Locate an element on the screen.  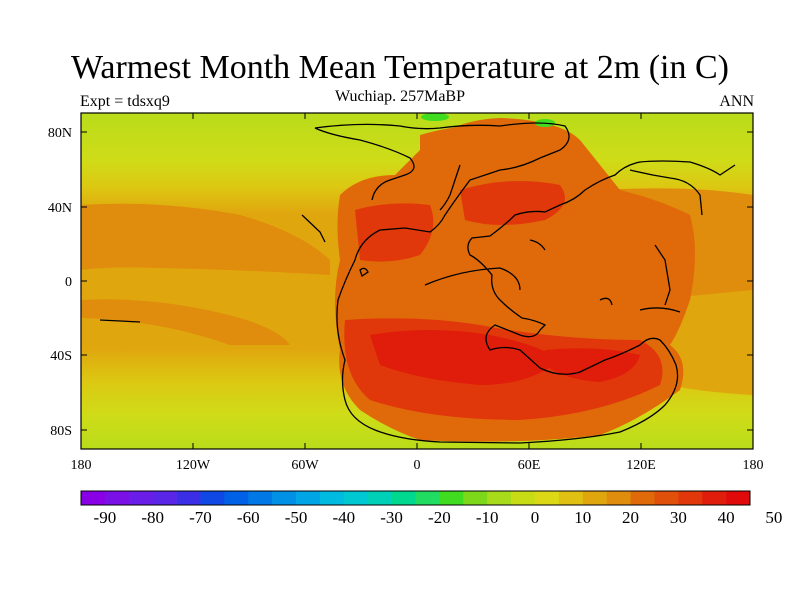
colorbar-label: 10 is located at coordinates (582, 517).